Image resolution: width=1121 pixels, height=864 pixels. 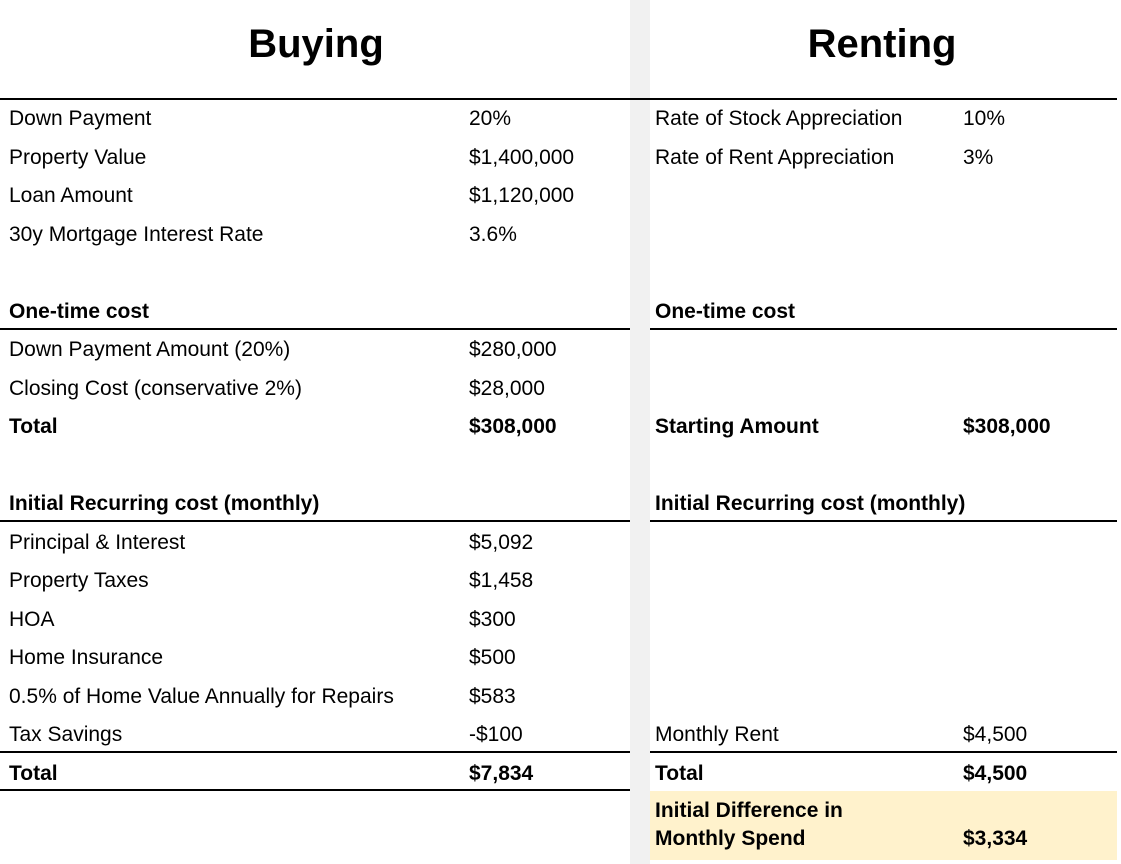 What do you see at coordinates (501, 542) in the screenshot?
I see `row-value: $5,092` at bounding box center [501, 542].